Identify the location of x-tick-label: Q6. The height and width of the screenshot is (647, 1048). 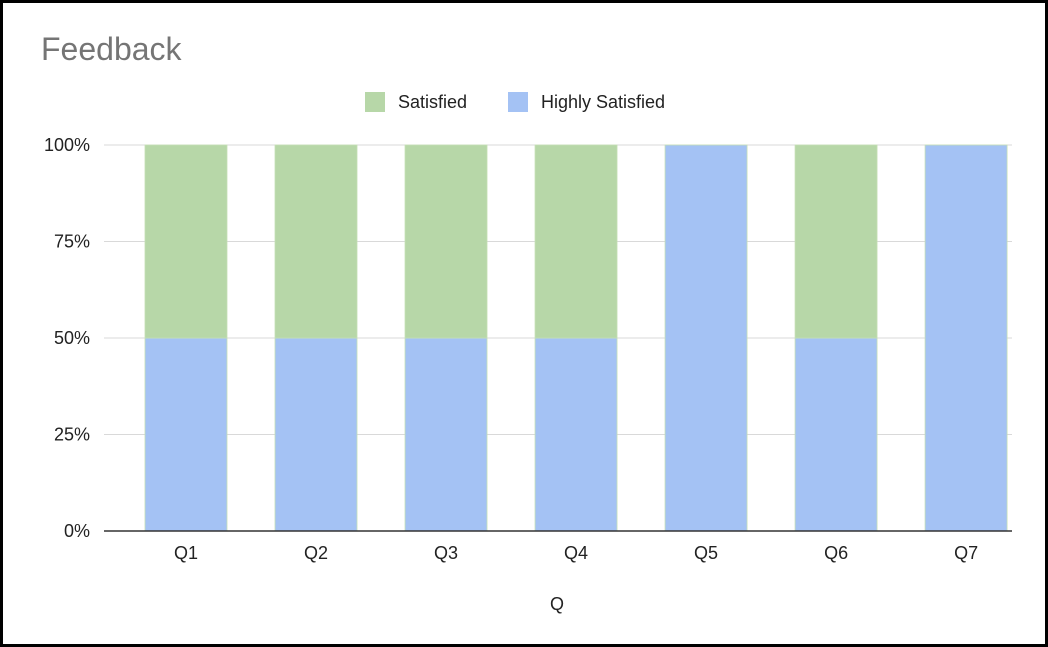
(836, 553).